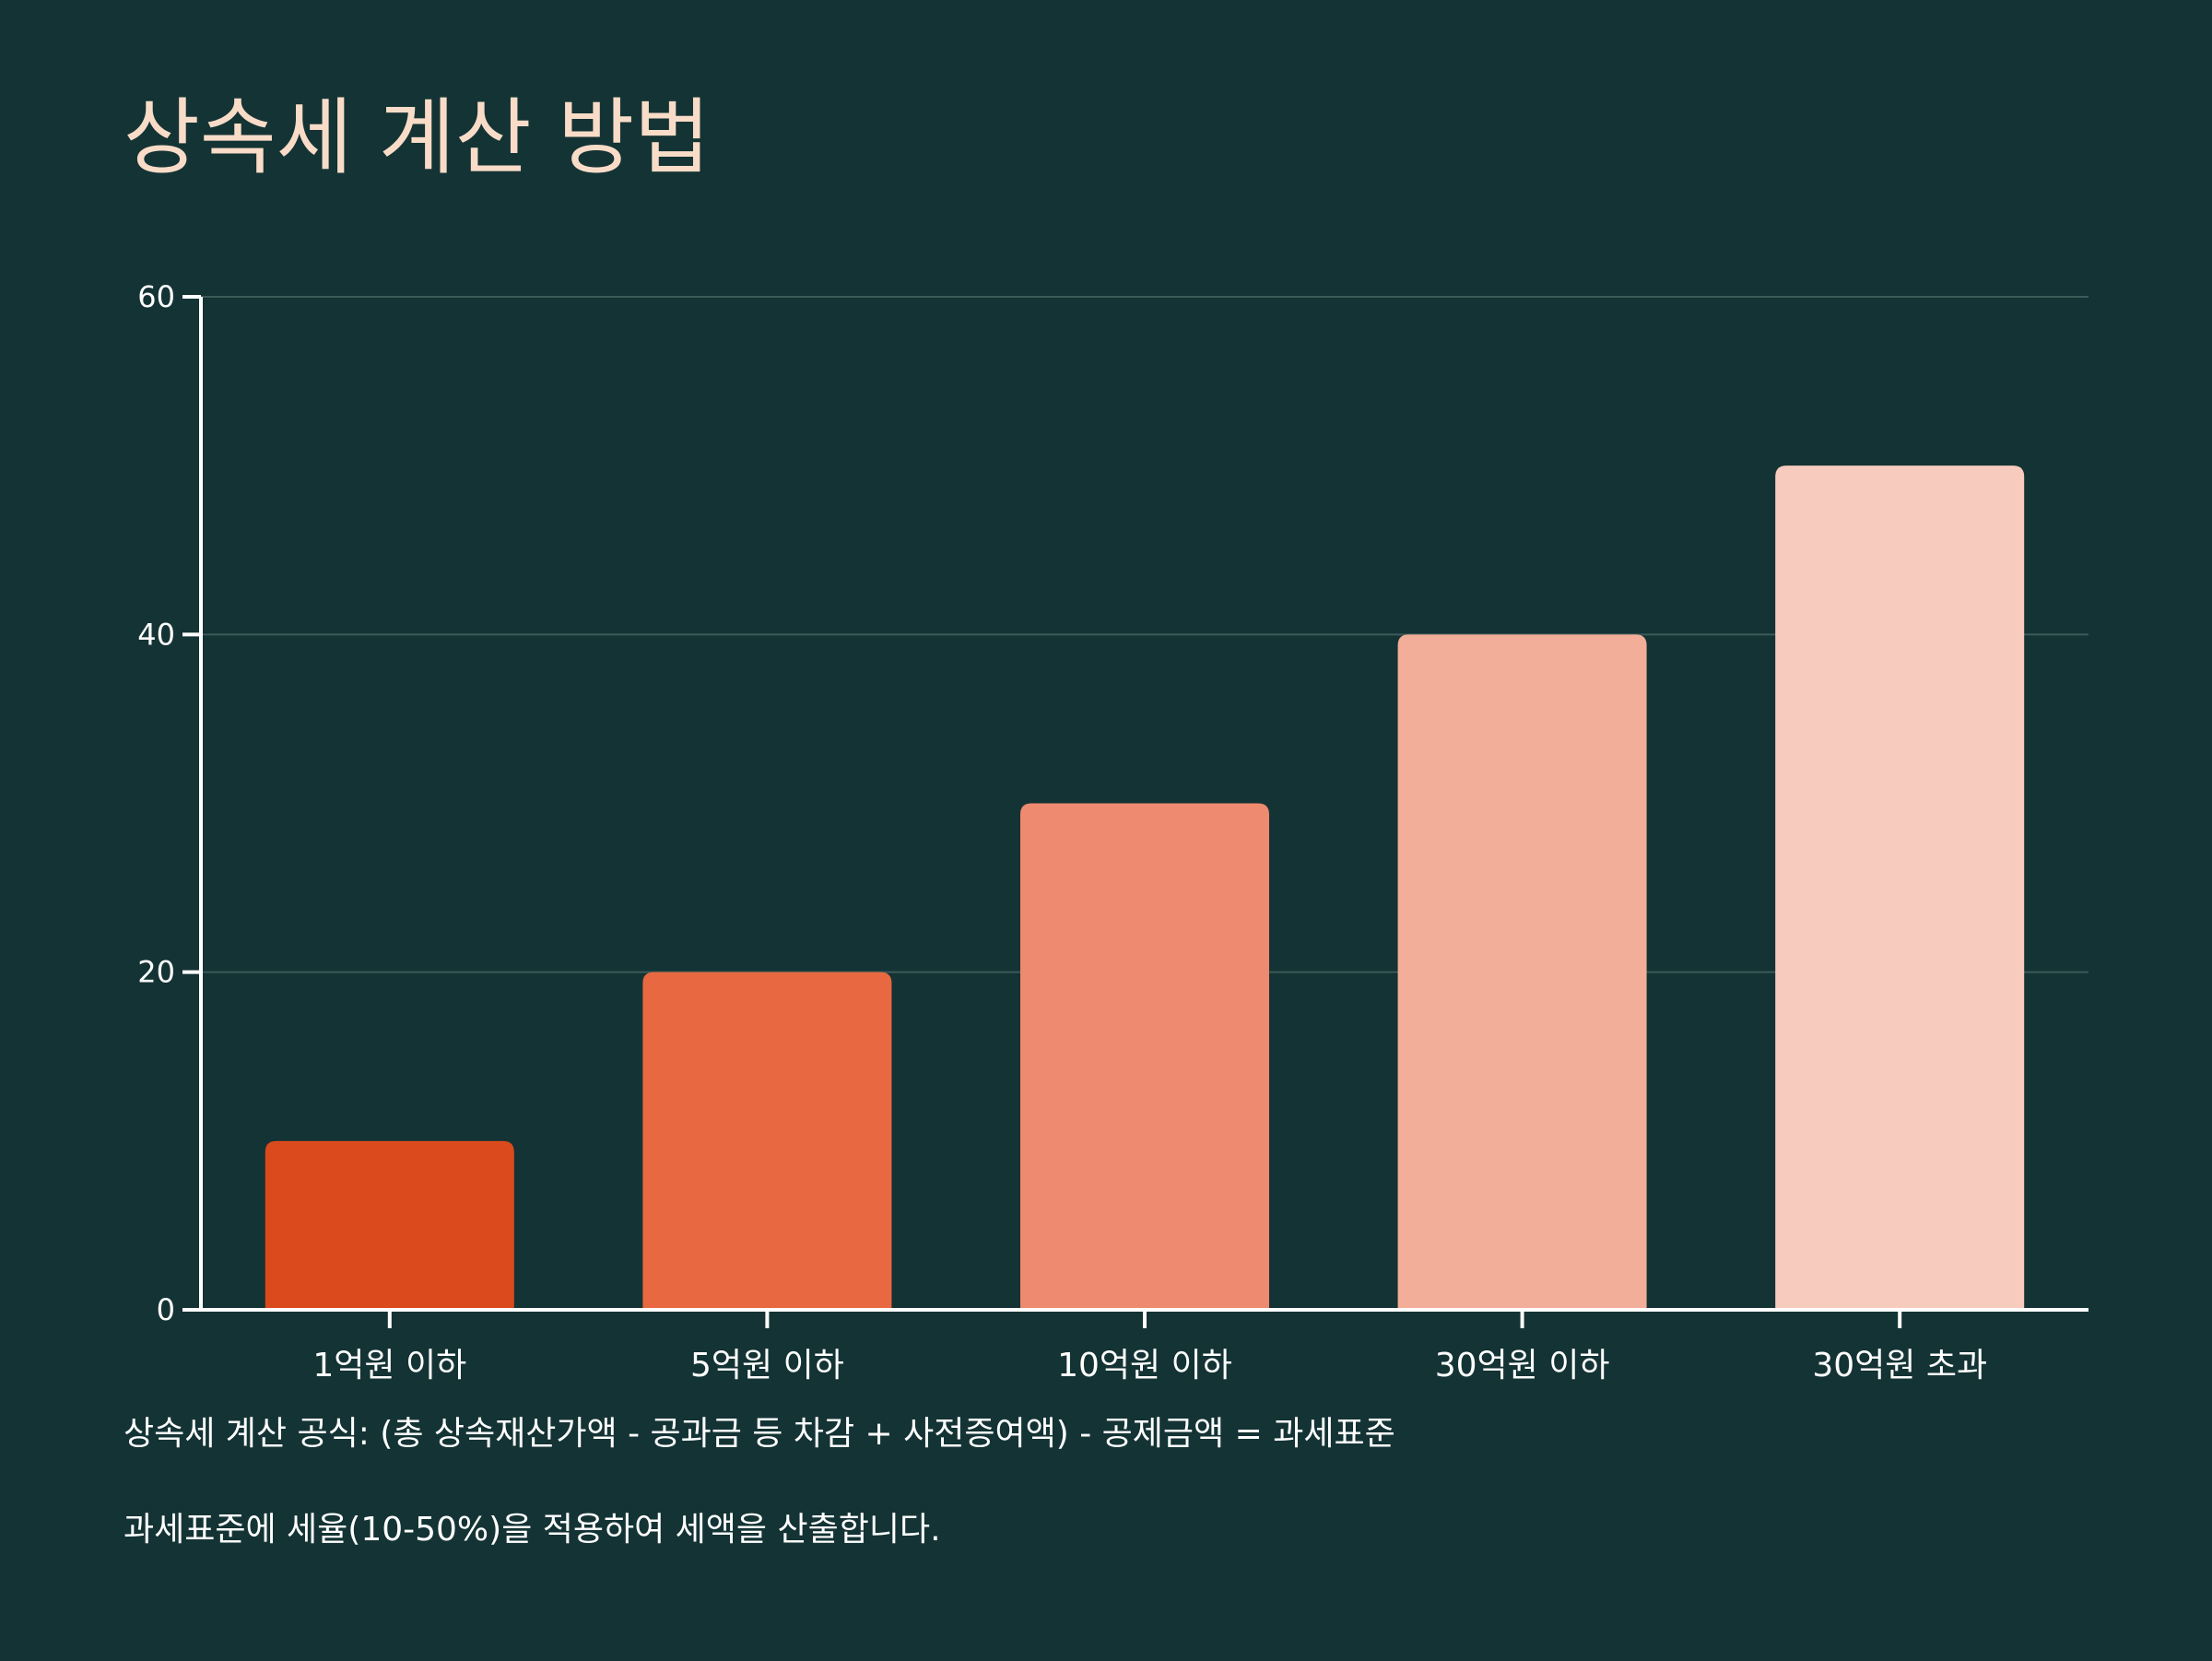  What do you see at coordinates (1522, 1365) in the screenshot?
I see `x-tick-label-4: 30억원 이하` at bounding box center [1522, 1365].